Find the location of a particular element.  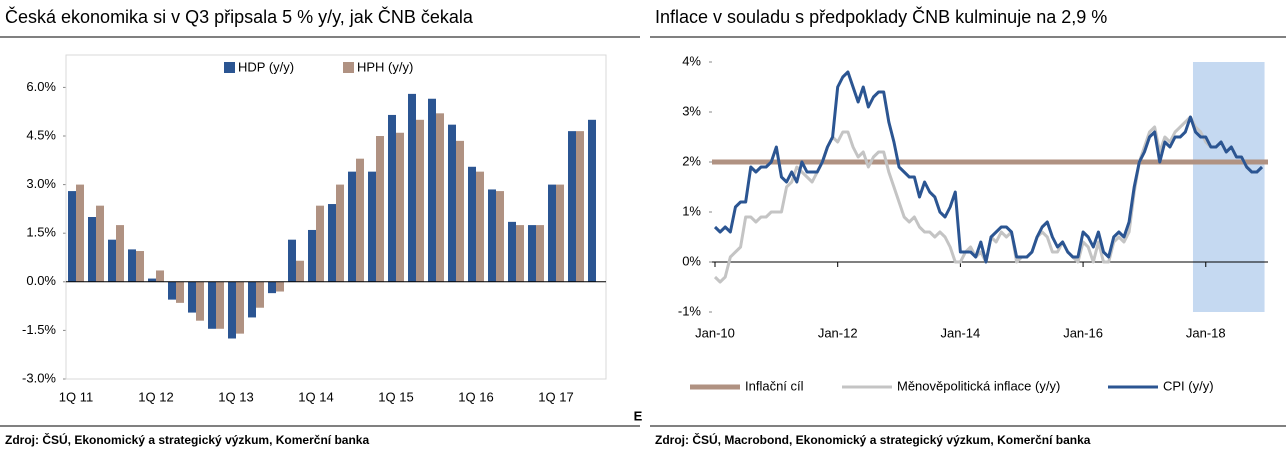

y-tick-label: 3% is located at coordinates (691, 110).